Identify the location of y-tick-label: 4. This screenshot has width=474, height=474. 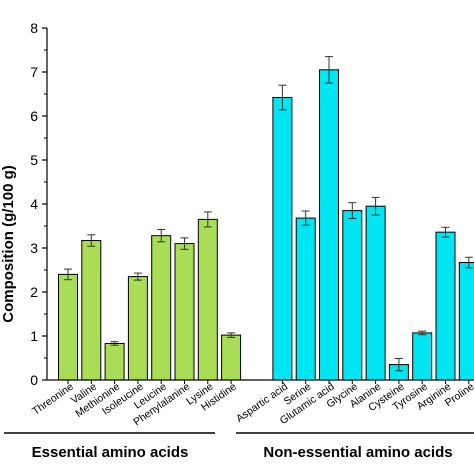
(34, 204).